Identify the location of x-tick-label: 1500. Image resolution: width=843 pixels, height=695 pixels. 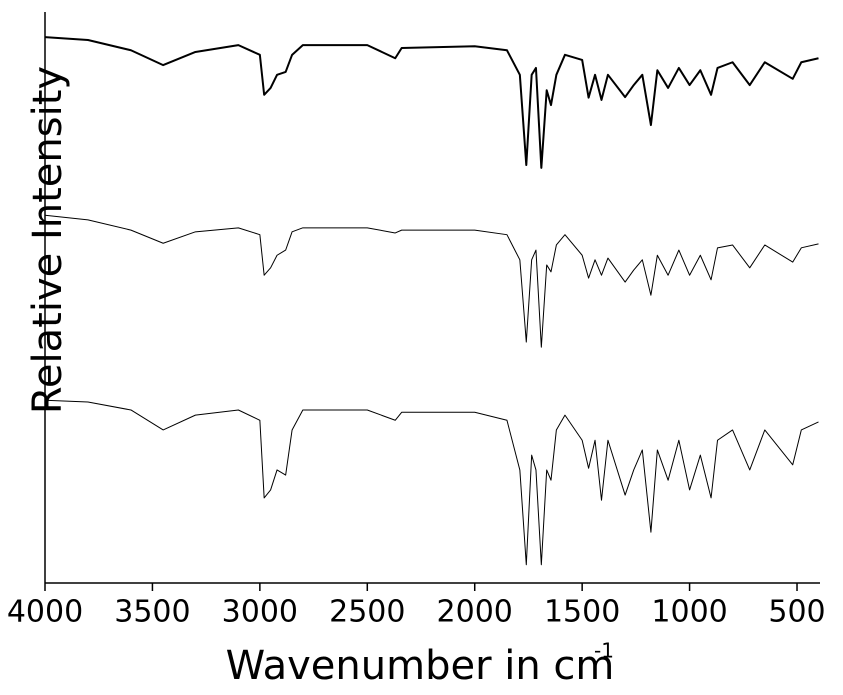
(582, 612).